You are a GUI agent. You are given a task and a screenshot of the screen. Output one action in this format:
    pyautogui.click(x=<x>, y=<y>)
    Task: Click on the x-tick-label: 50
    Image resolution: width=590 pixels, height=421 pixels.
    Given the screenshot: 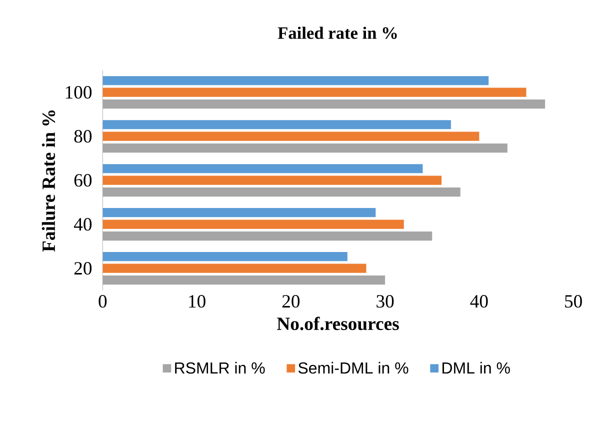 What is the action you would take?
    pyautogui.click(x=573, y=301)
    